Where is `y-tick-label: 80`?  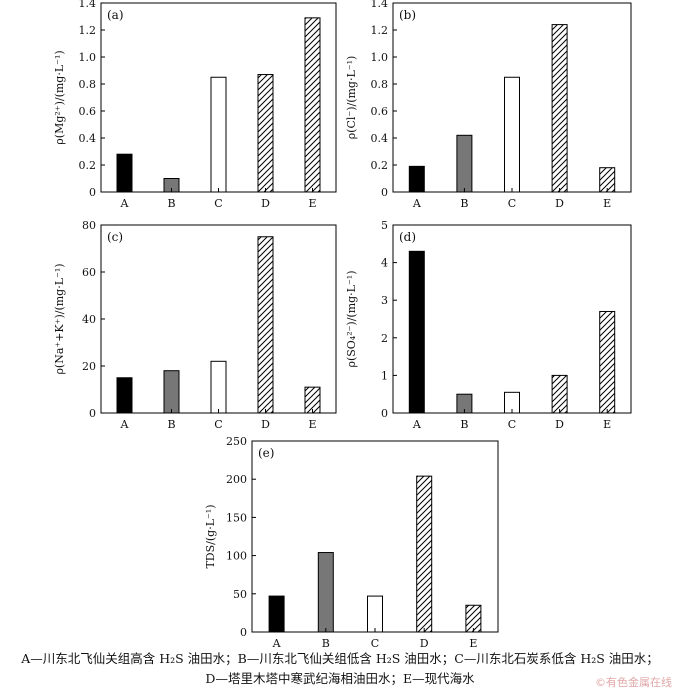
y-tick-label: 80 is located at coordinates (89, 225).